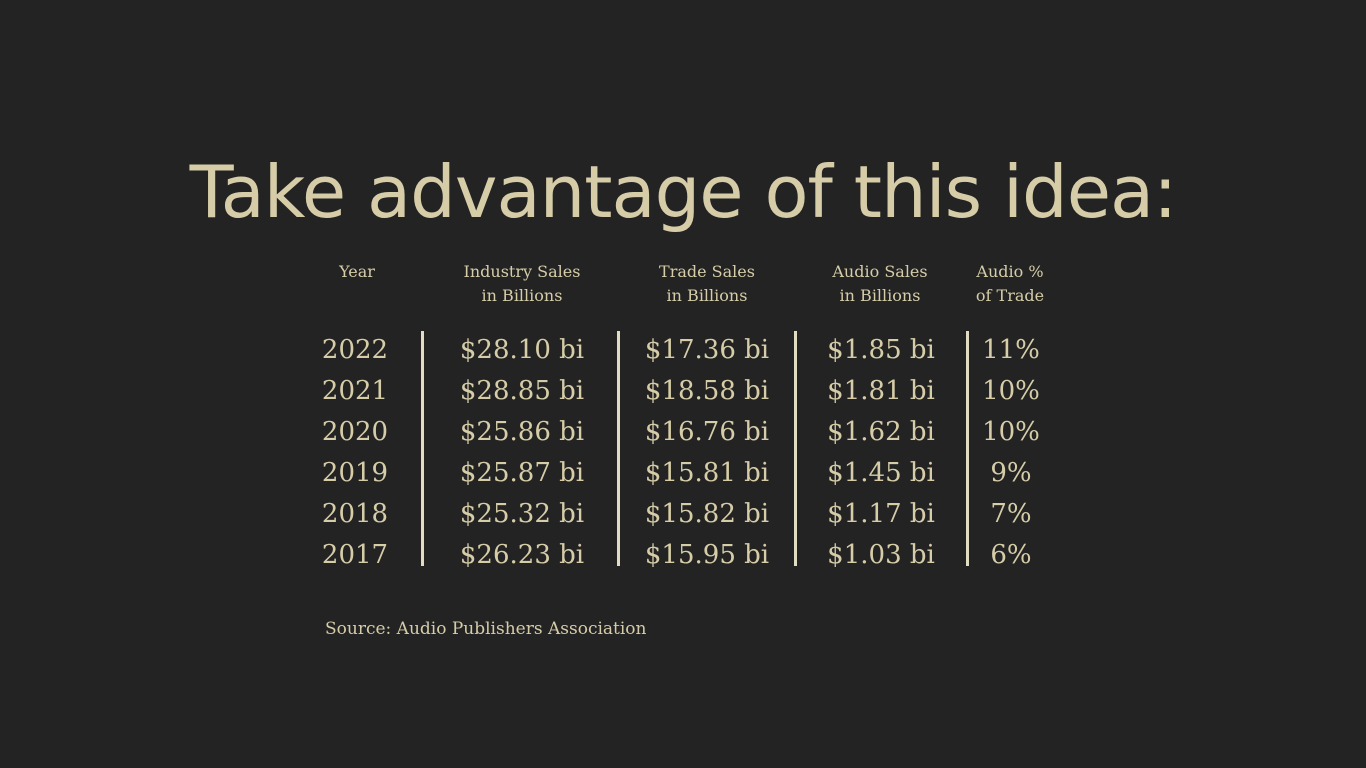 This screenshot has width=1366, height=768. Describe the element at coordinates (1011, 555) in the screenshot. I see `audio-percent-cell: 6%` at that location.